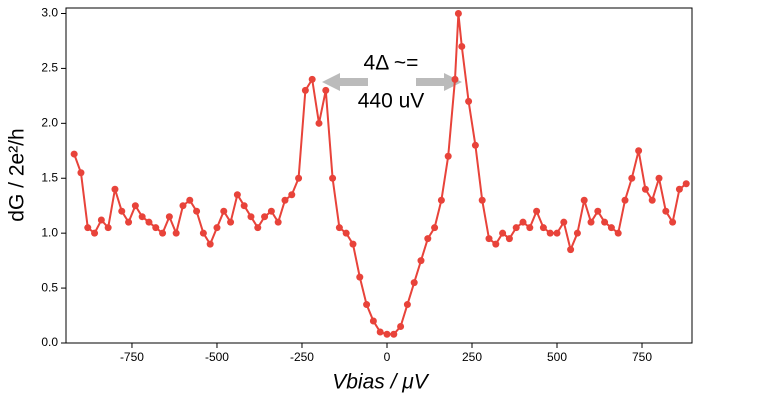 The height and width of the screenshot is (400, 760). I want to click on y-tick-label: 2.5, so click(49, 68).